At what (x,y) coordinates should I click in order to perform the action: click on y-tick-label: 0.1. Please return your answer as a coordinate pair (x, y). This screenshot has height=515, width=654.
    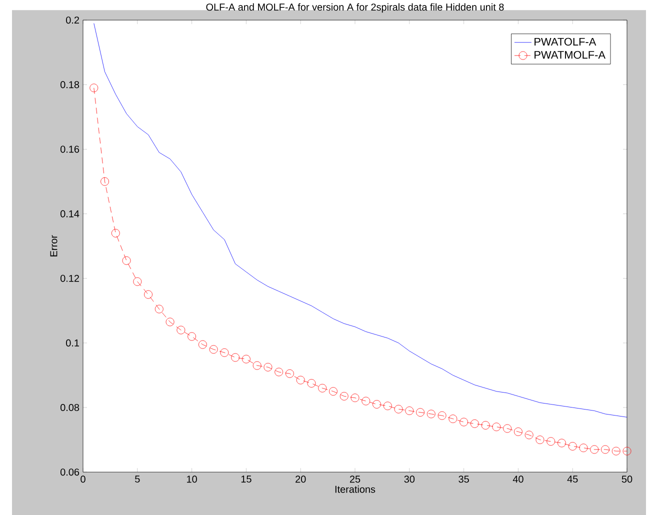
    Looking at the image, I should click on (73, 342).